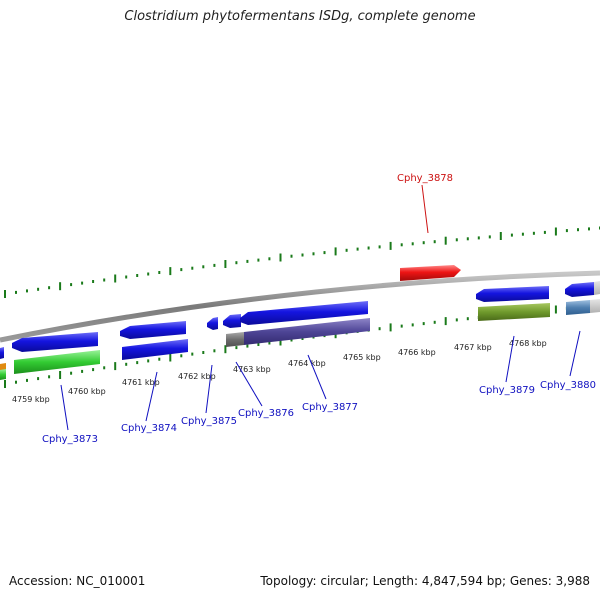  What do you see at coordinates (417, 352) in the screenshot?
I see `kbp-label: 4766 kbp` at bounding box center [417, 352].